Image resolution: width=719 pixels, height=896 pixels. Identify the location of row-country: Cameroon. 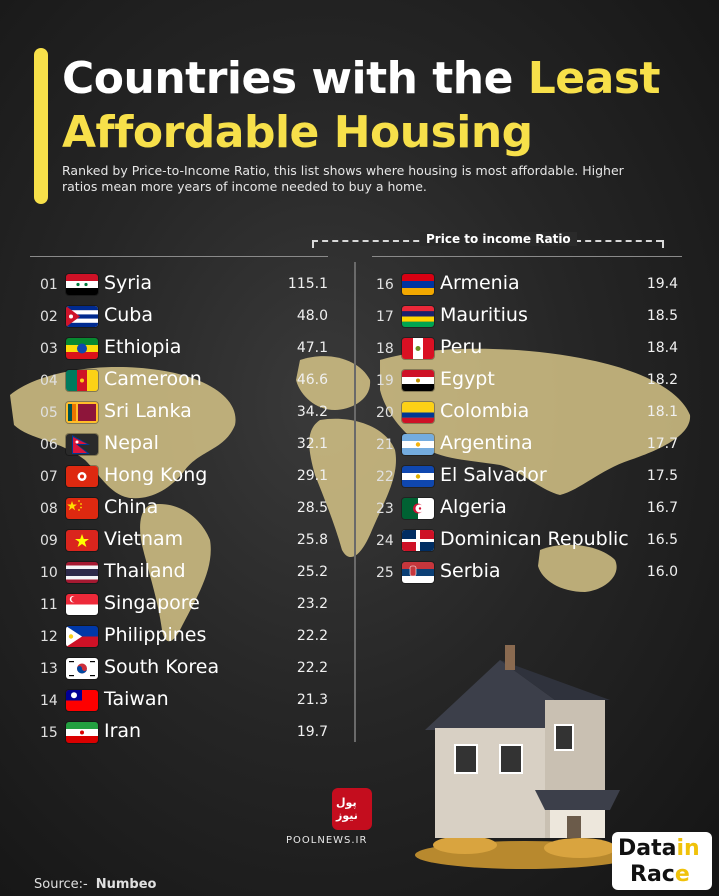
(153, 379).